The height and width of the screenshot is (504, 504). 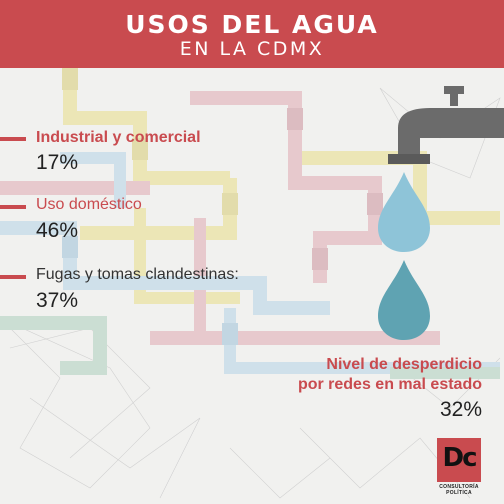 What do you see at coordinates (446, 125) in the screenshot?
I see `faucet-icon` at bounding box center [446, 125].